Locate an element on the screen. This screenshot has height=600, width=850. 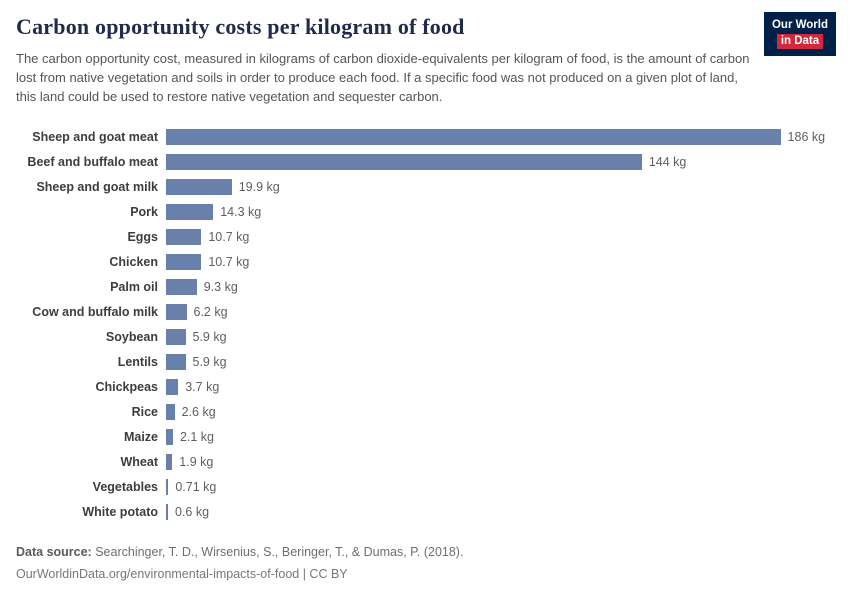
category-label: Soybean is located at coordinates (131, 337).